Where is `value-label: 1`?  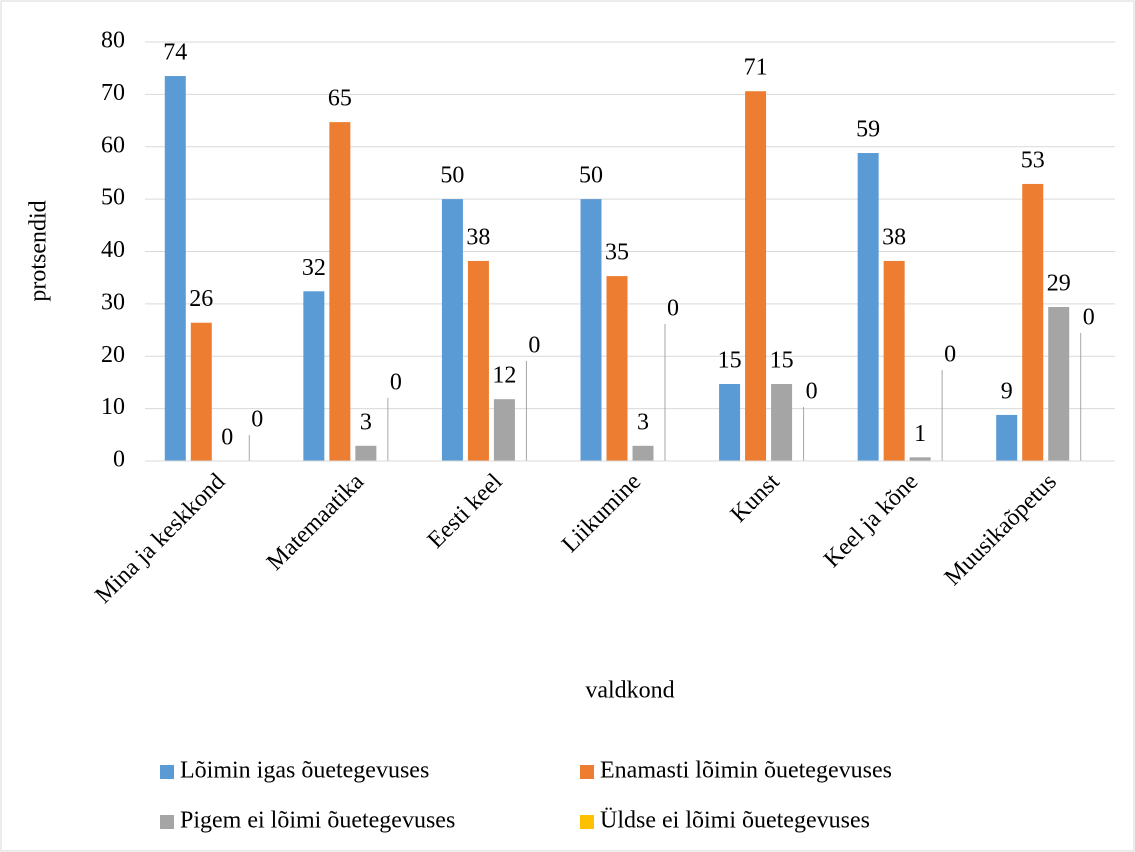 value-label: 1 is located at coordinates (920, 434).